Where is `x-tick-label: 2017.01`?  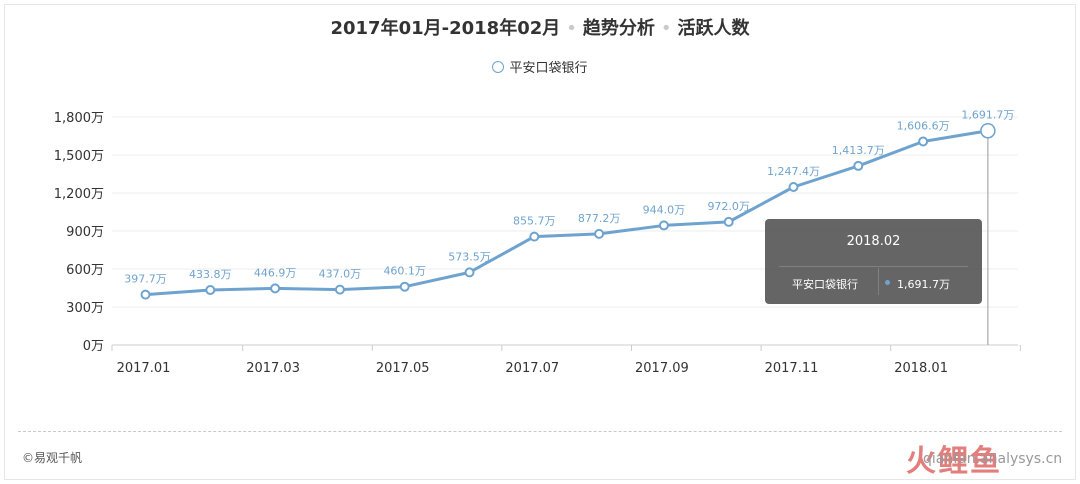 x-tick-label: 2017.01 is located at coordinates (144, 368).